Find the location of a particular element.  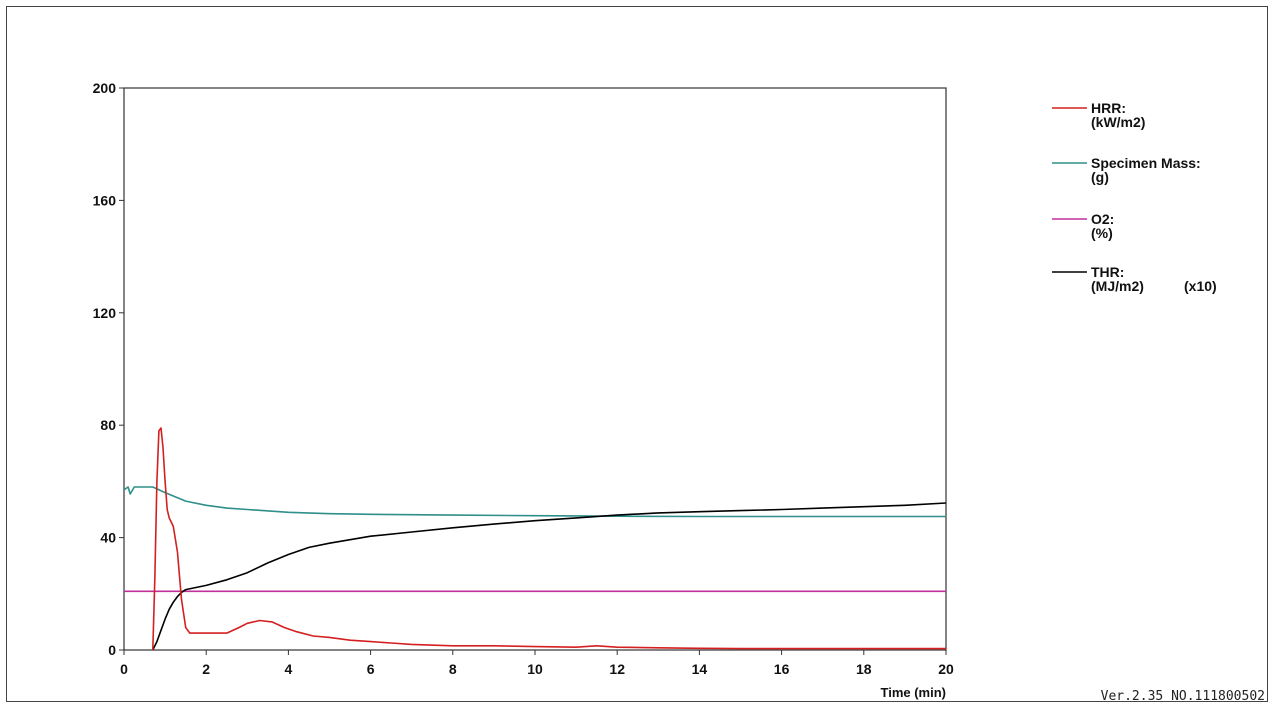

legend-unit-specimen-mass: (g) is located at coordinates (1100, 177).